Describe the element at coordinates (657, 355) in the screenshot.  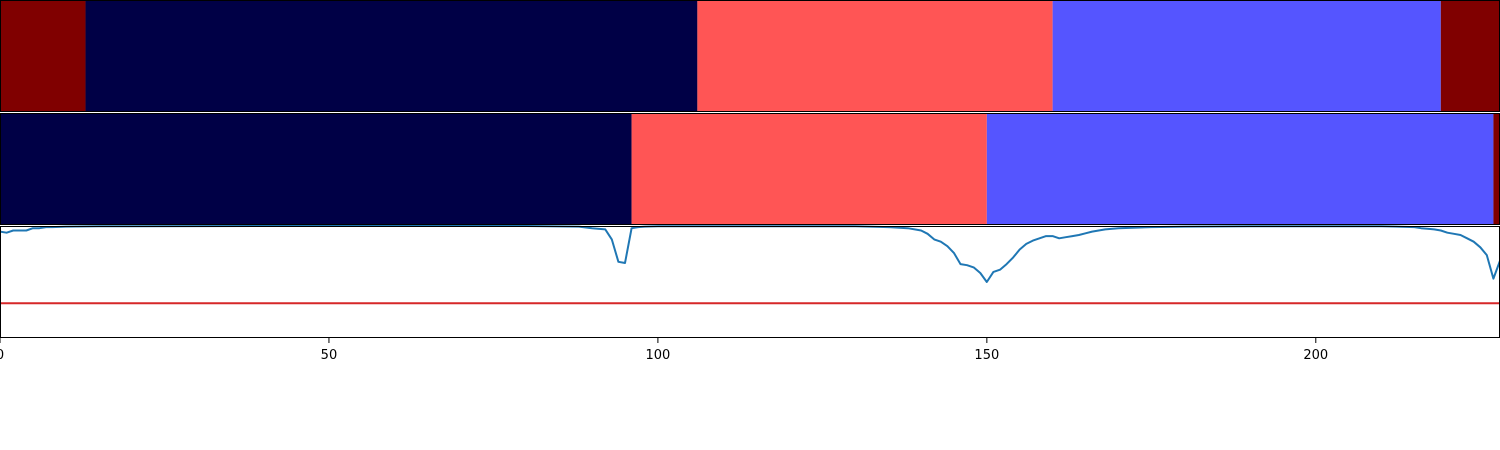
I see `x-tick-label: 100` at that location.